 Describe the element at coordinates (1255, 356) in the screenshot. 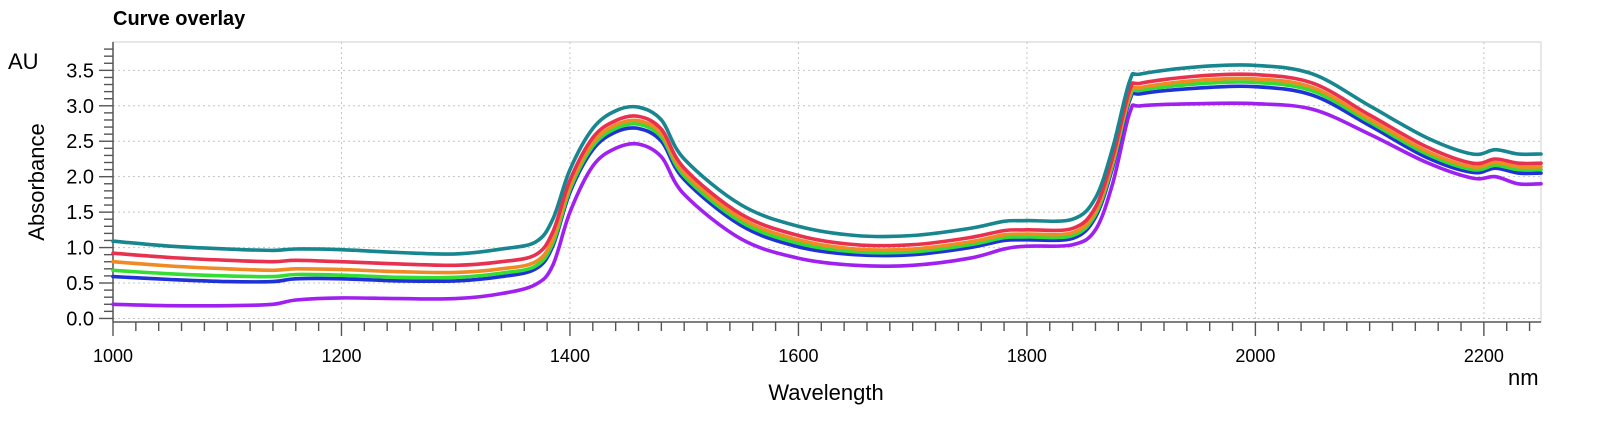

I see `x-tick-label: 2000` at that location.